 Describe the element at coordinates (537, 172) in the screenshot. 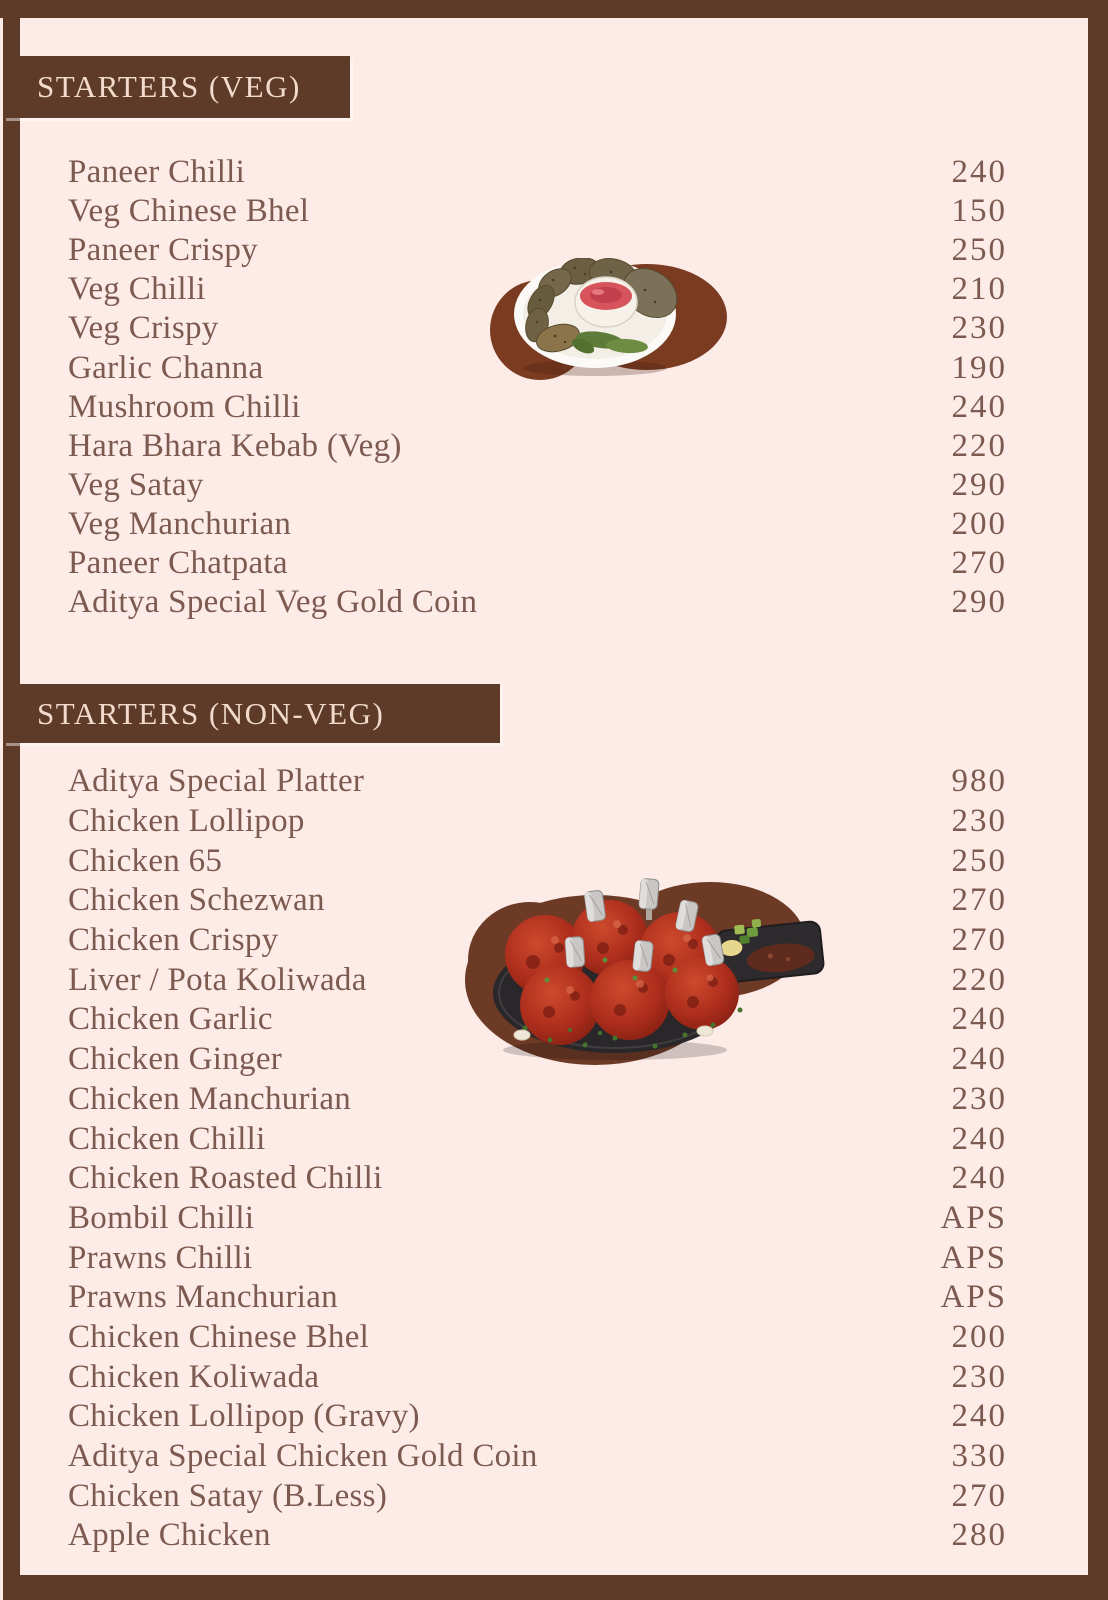

I see `menu-item-row: Paneer Chilli 240` at that location.